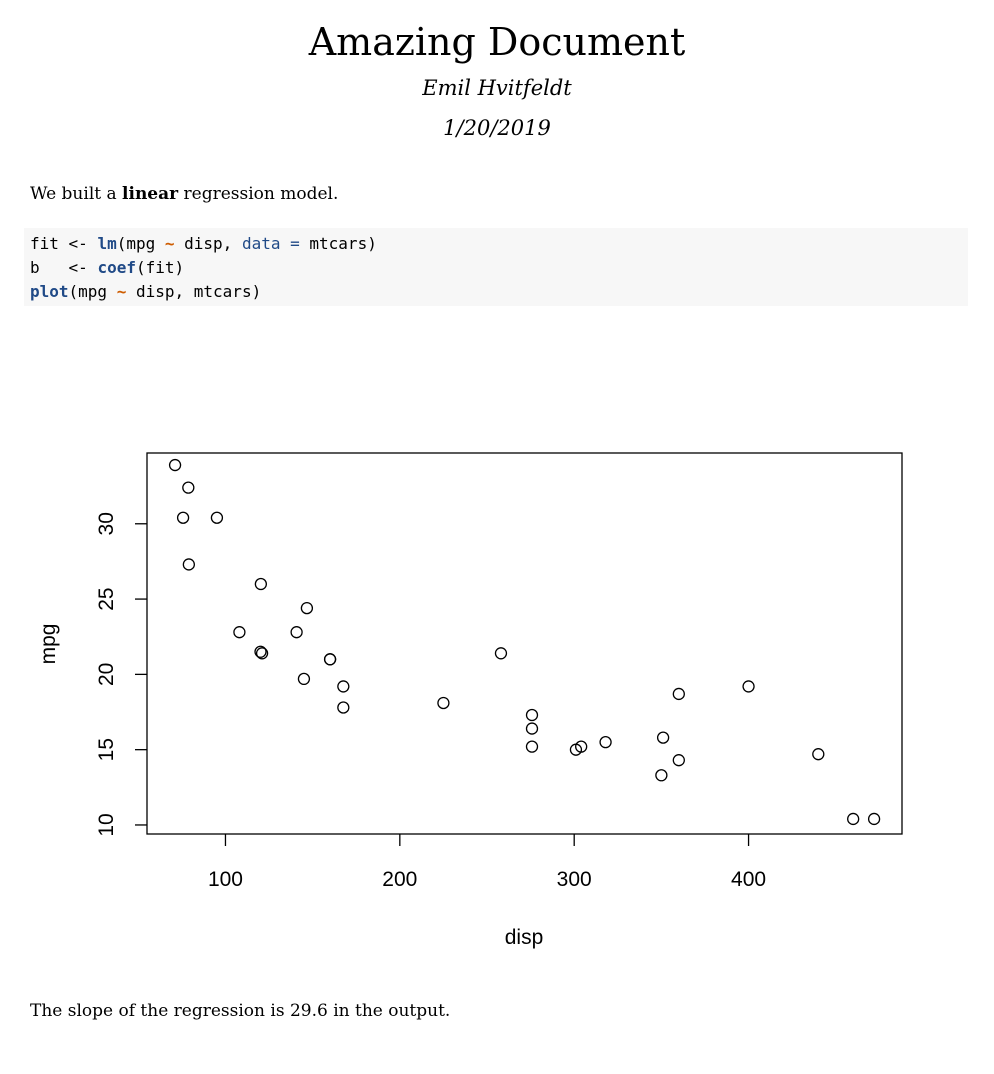 Image resolution: width=994 pixels, height=1074 pixels. What do you see at coordinates (285, 243) in the screenshot?
I see `code-token` at bounding box center [285, 243].